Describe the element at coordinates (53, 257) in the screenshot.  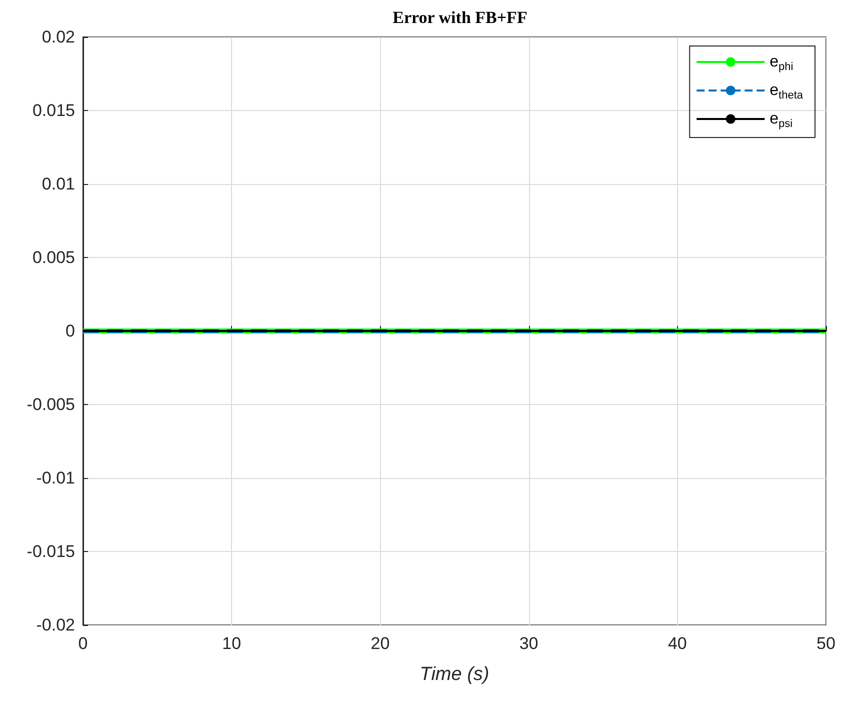
I see `y-tick-label: 0.005` at that location.